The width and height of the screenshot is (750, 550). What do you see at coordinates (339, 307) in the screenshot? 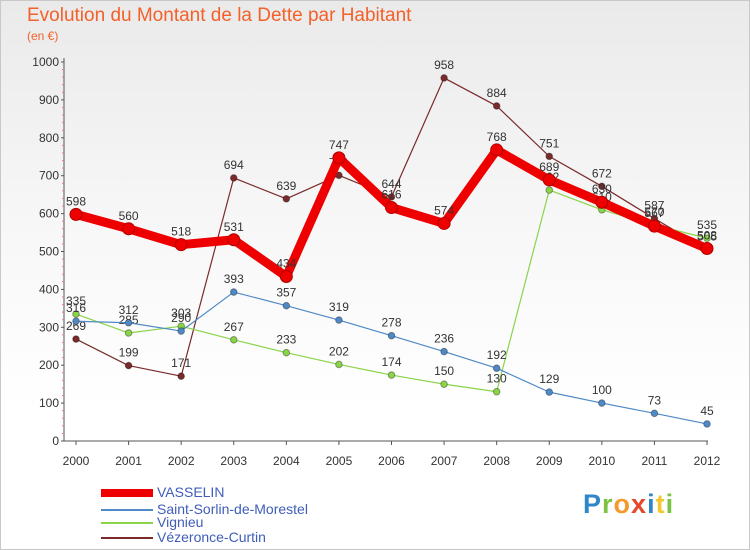
I see `data-label: 319` at bounding box center [339, 307].